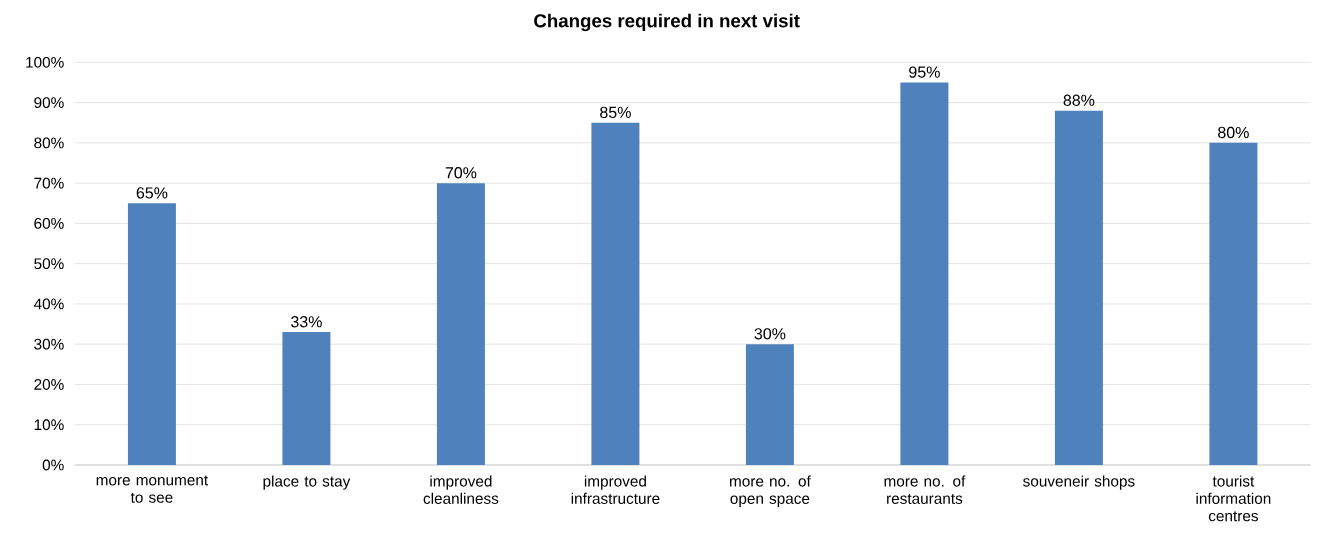 This screenshot has width=1322, height=553. I want to click on x-tick-label: tourist information centres, so click(1233, 498).